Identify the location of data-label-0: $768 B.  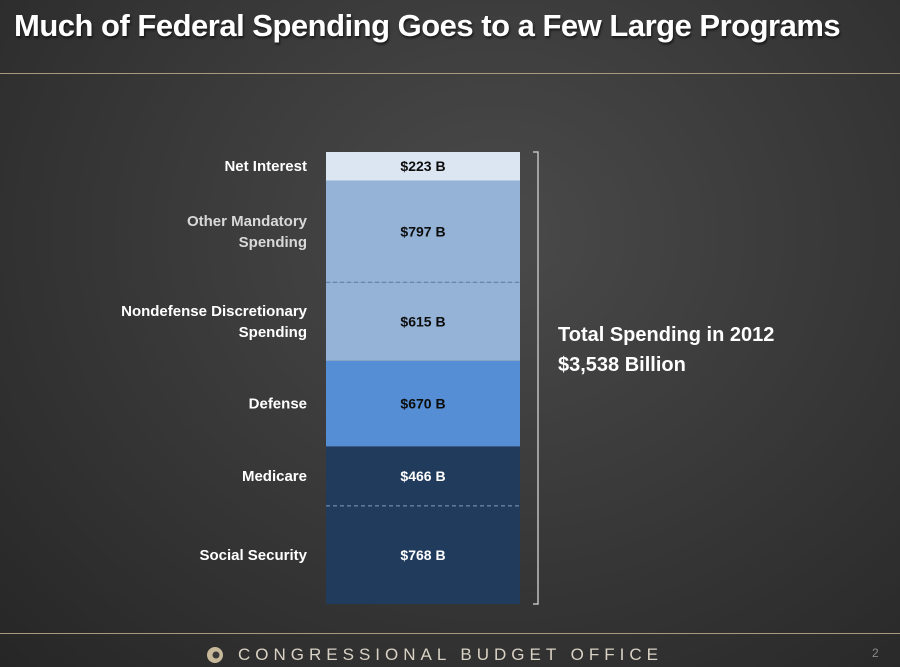
(422, 555).